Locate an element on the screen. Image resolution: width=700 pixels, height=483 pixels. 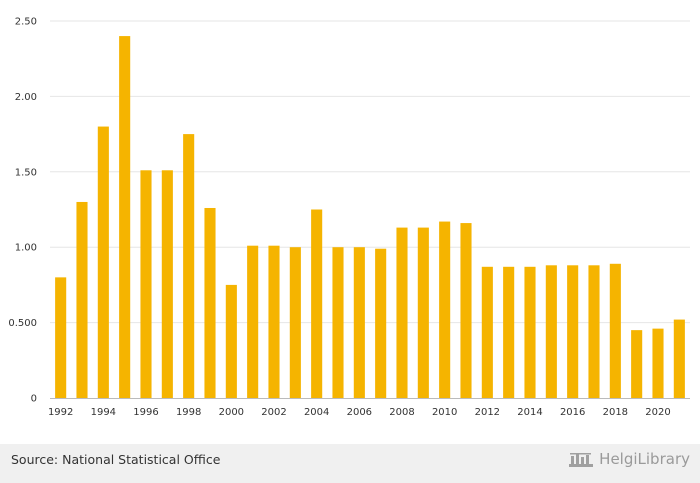
bar-1997 is located at coordinates (167, 284).